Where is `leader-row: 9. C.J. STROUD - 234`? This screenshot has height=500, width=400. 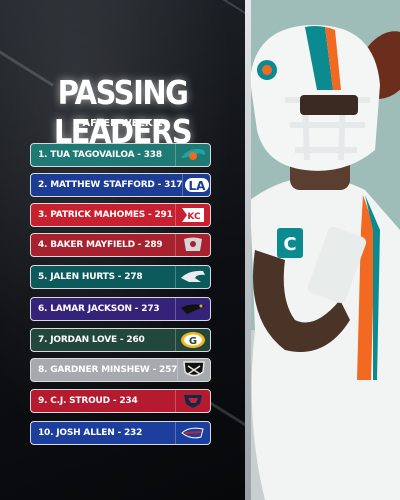
leader-row: 9. C.J. STROUD - 234 is located at coordinates (120, 401).